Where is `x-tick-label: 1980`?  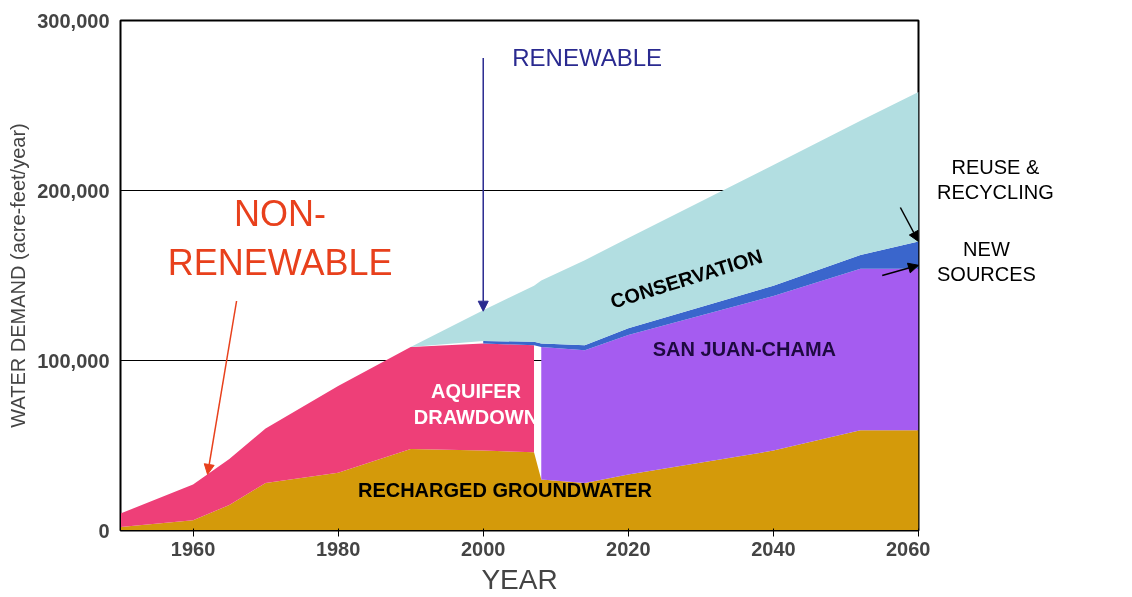 x-tick-label: 1980 is located at coordinates (338, 548).